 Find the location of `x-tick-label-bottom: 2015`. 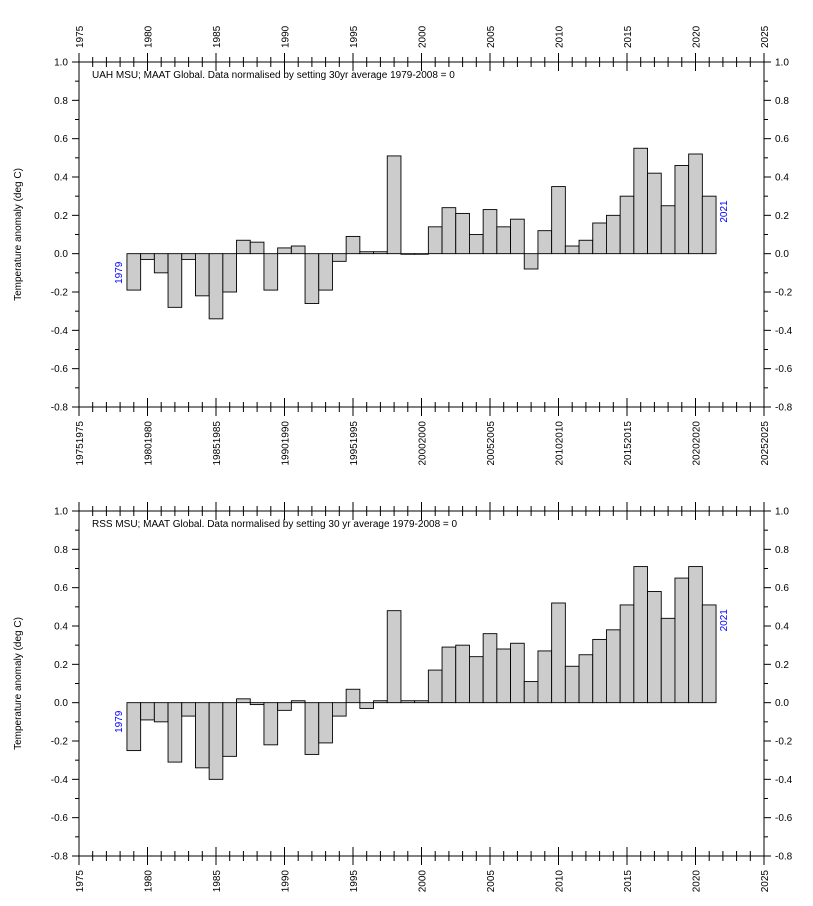

x-tick-label-bottom: 2015 is located at coordinates (628, 881).